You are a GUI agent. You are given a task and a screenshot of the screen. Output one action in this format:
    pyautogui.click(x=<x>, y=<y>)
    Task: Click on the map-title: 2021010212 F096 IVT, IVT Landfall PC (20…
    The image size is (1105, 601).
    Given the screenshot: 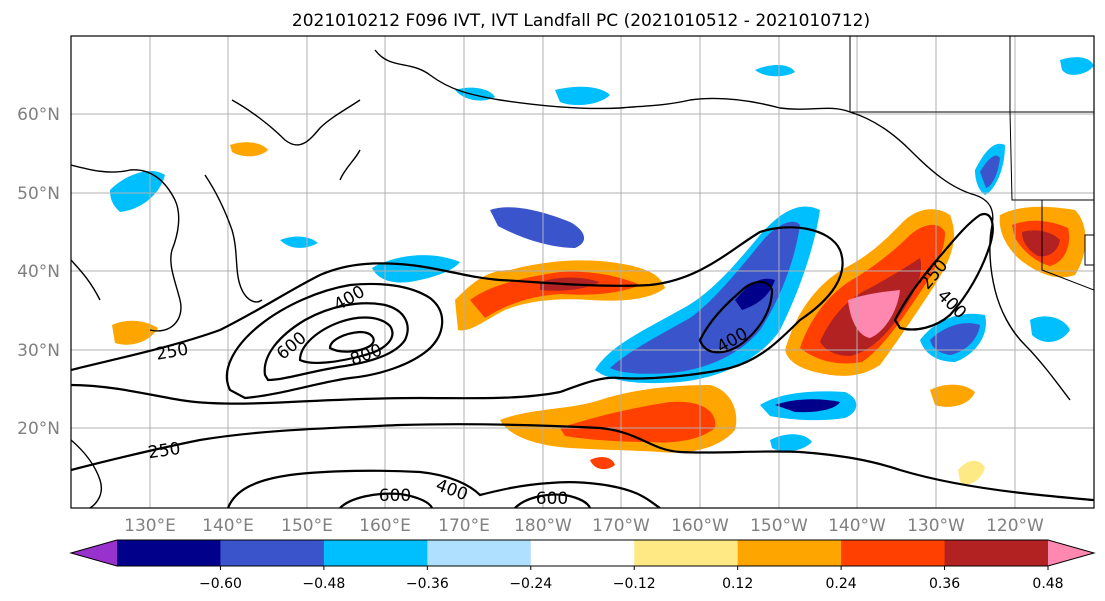 What is the action you would take?
    pyautogui.click(x=581, y=21)
    